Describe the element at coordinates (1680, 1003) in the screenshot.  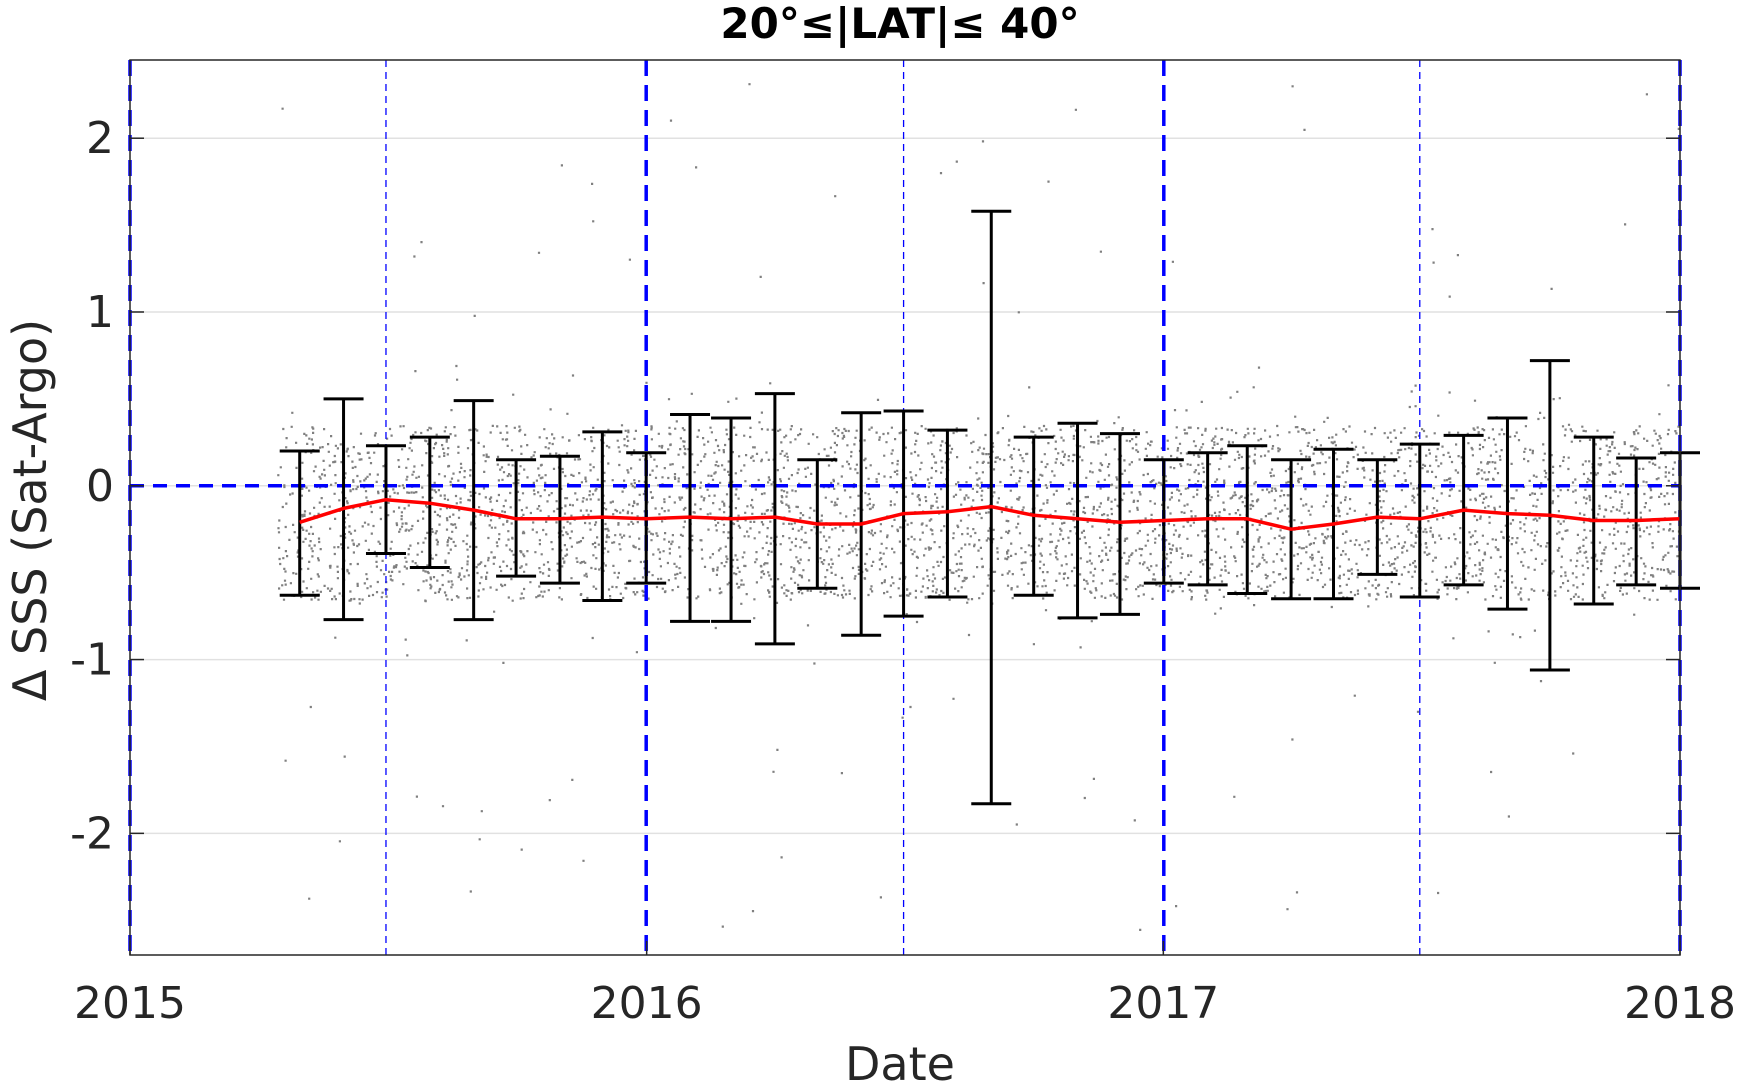
I see `x-tick-label: 2018` at that location.